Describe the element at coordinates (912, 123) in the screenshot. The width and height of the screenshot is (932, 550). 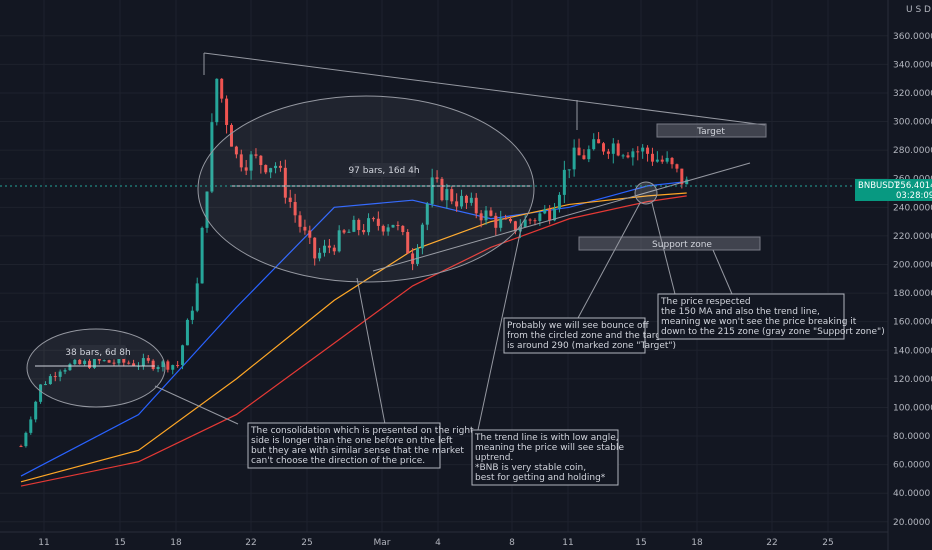
I see `y-tick-label: 300.0000` at that location.